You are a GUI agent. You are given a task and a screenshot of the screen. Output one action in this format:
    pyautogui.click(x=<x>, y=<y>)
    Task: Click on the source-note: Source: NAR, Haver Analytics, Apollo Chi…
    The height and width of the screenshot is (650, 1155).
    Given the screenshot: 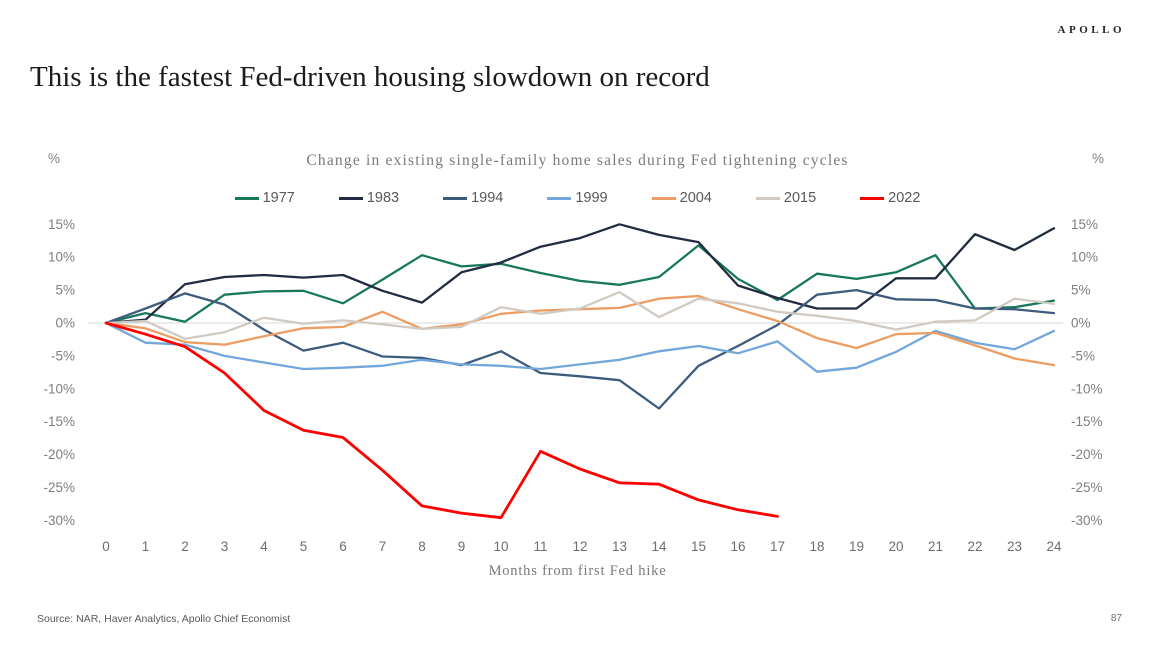 What is the action you would take?
    pyautogui.click(x=164, y=619)
    